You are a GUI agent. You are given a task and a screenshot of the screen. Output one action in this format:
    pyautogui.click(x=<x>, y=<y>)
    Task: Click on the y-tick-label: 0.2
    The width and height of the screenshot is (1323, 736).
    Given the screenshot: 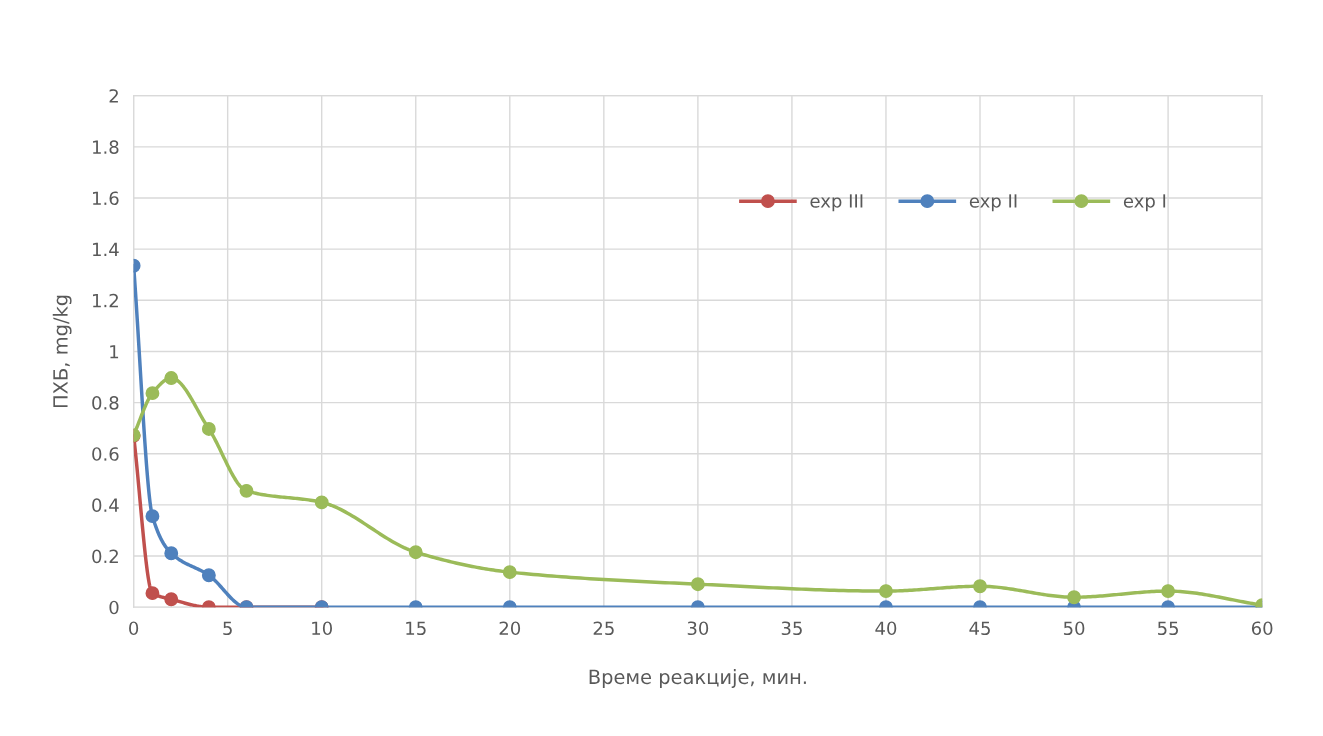 What is the action you would take?
    pyautogui.click(x=105, y=556)
    